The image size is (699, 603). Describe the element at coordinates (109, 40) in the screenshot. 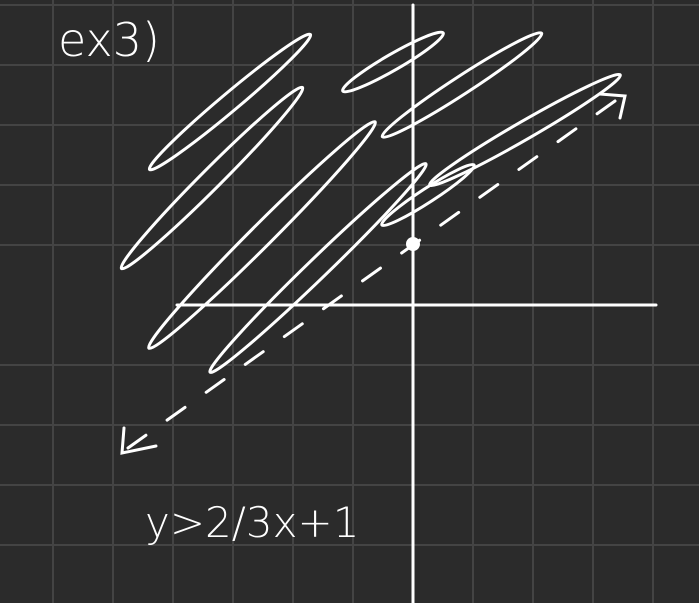

I see `example-label: ex3)` at that location.